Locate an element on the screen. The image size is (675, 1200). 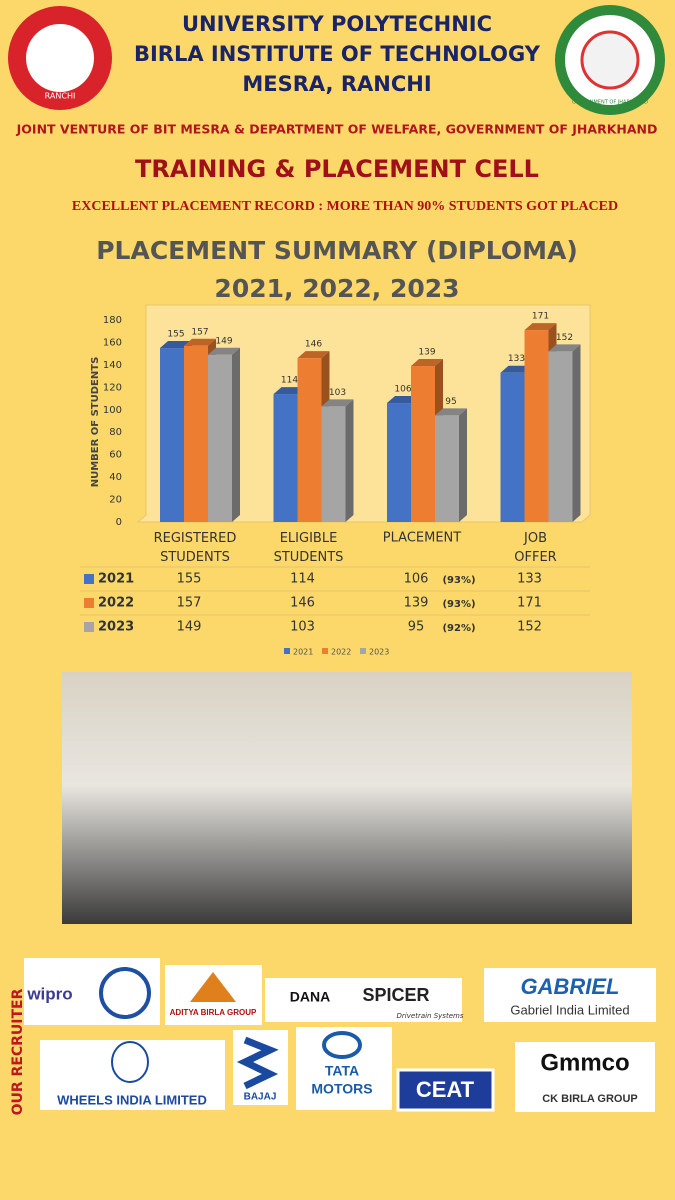
x-tick-label: PLACEMENT is located at coordinates (422, 538).